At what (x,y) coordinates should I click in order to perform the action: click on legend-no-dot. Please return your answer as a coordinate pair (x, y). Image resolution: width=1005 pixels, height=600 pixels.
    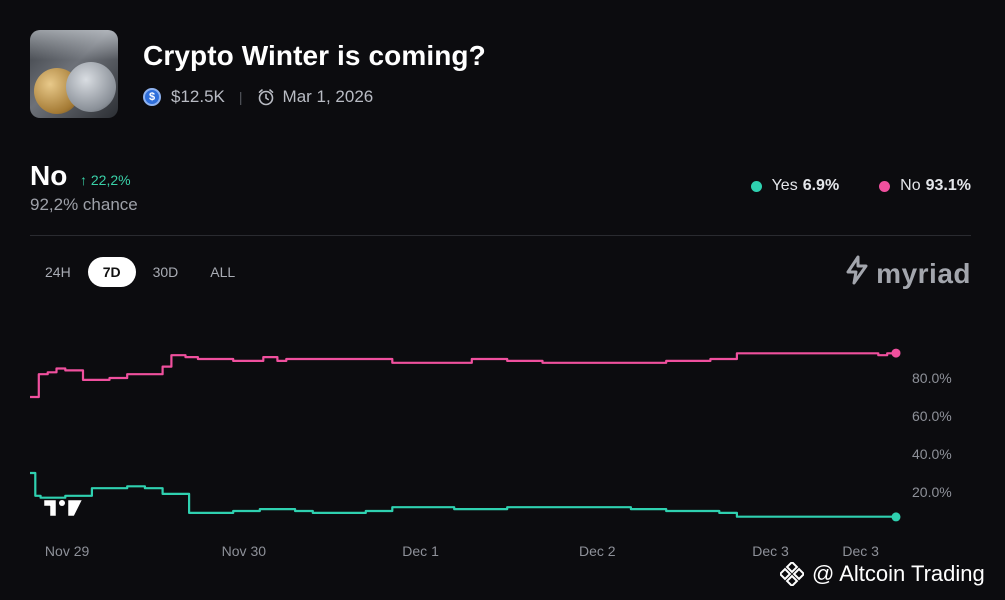
    Looking at the image, I should click on (885, 186).